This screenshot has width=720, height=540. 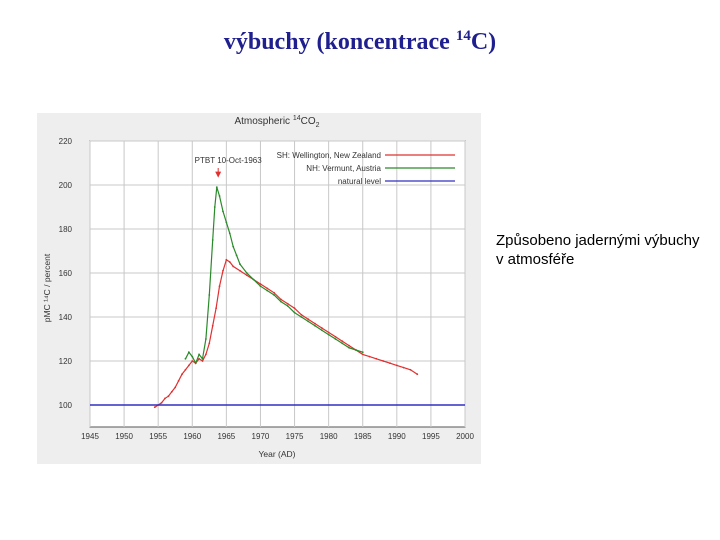 What do you see at coordinates (66, 141) in the screenshot?
I see `y-tick-label: 220` at bounding box center [66, 141].